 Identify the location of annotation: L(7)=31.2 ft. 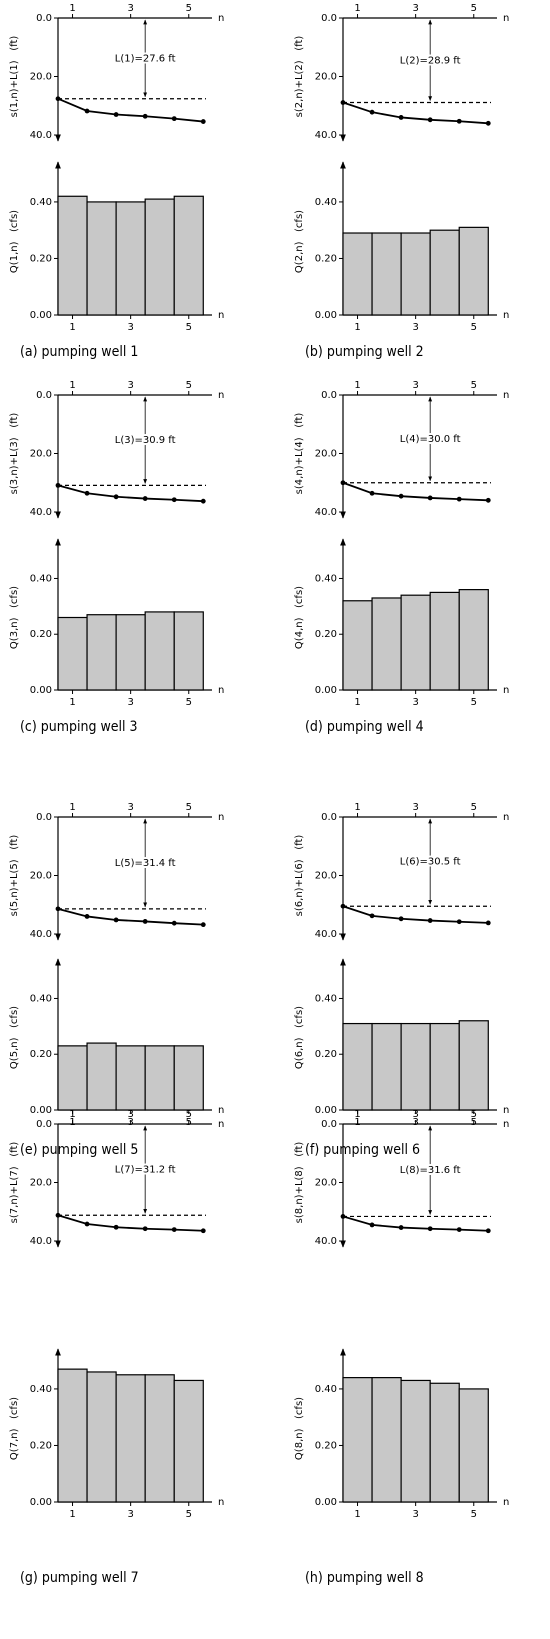
(145, 1170).